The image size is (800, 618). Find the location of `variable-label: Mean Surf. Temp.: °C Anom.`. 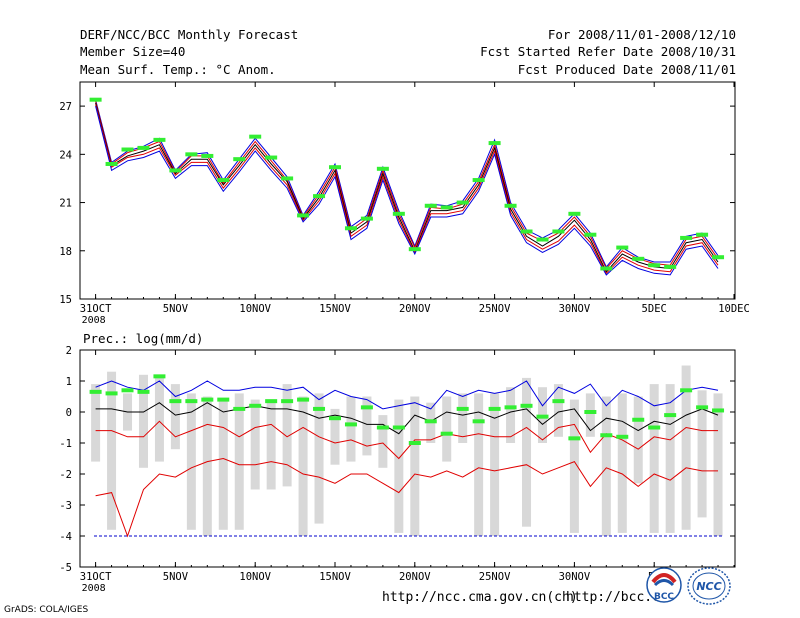

variable-label: Mean Surf. Temp.: °C Anom. is located at coordinates (178, 69).